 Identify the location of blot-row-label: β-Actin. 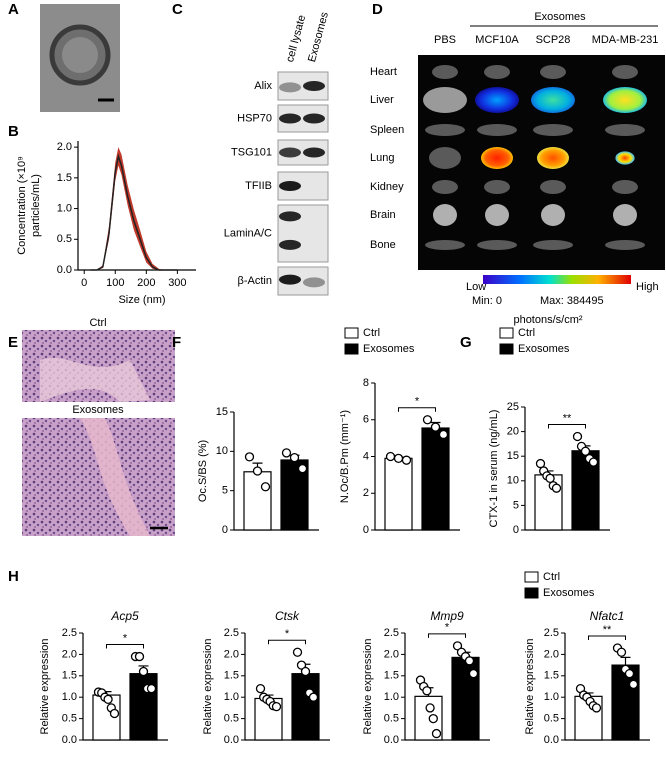
(255, 281).